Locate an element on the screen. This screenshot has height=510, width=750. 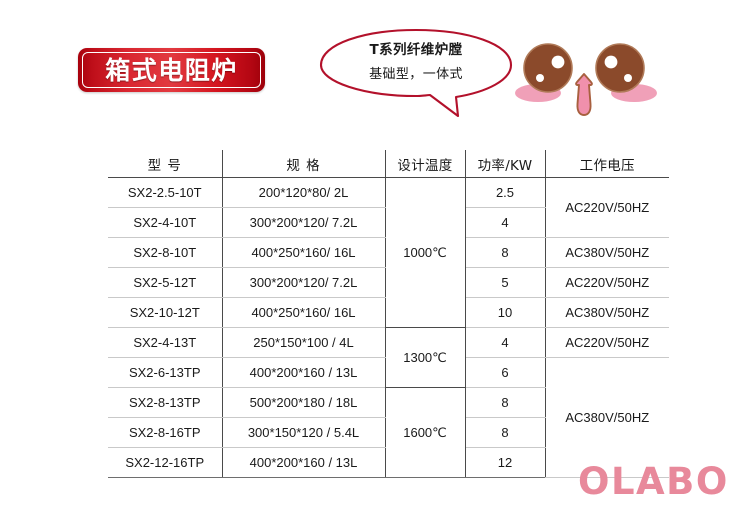
cell-power: 2.5 is located at coordinates (505, 192).